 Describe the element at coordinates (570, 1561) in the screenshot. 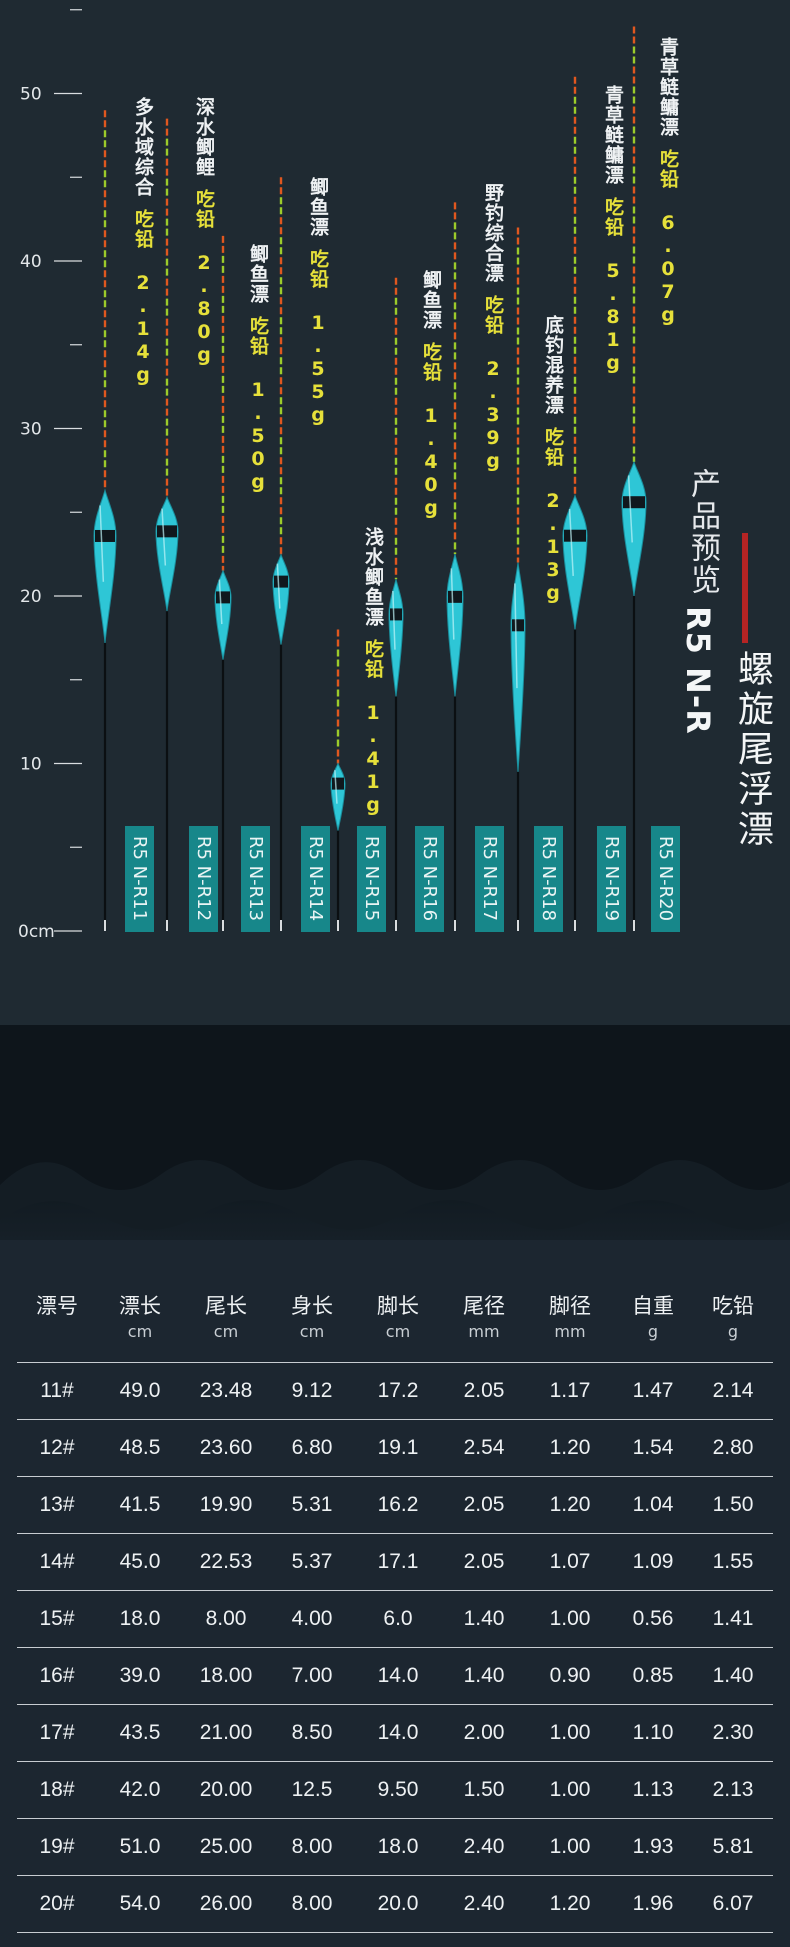

I see `table-cell: 1.07` at that location.